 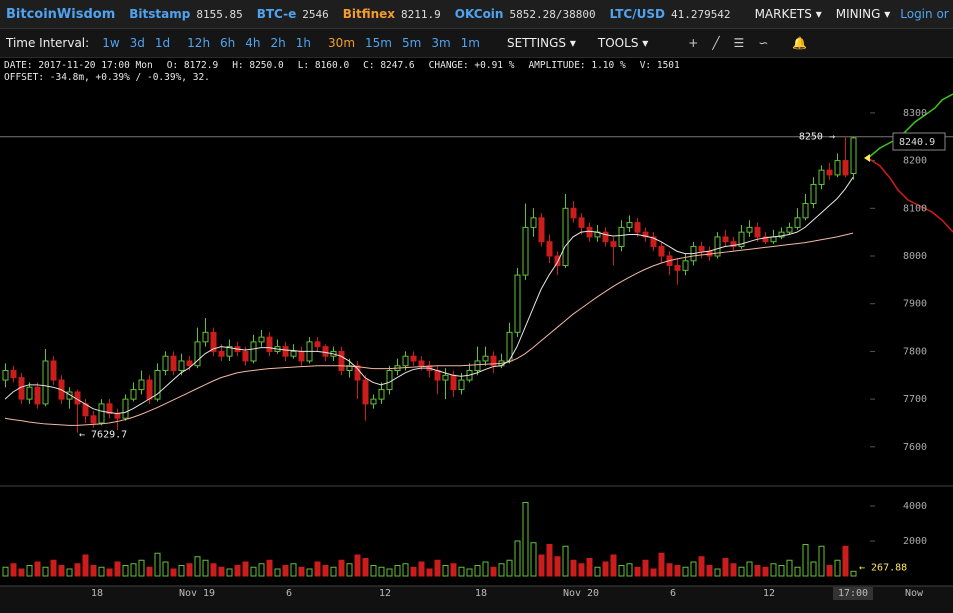 I want to click on interval-button: 6h, so click(x=228, y=43).